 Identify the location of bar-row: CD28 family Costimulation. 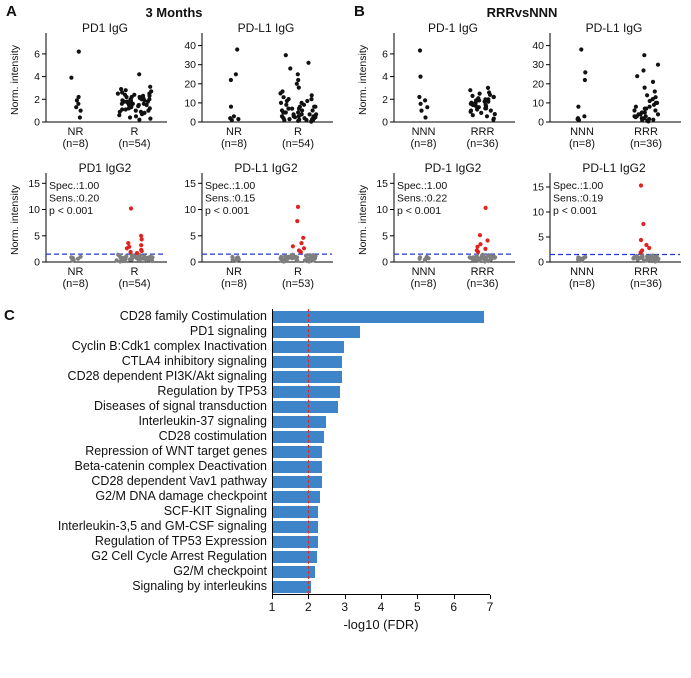
(345, 316).